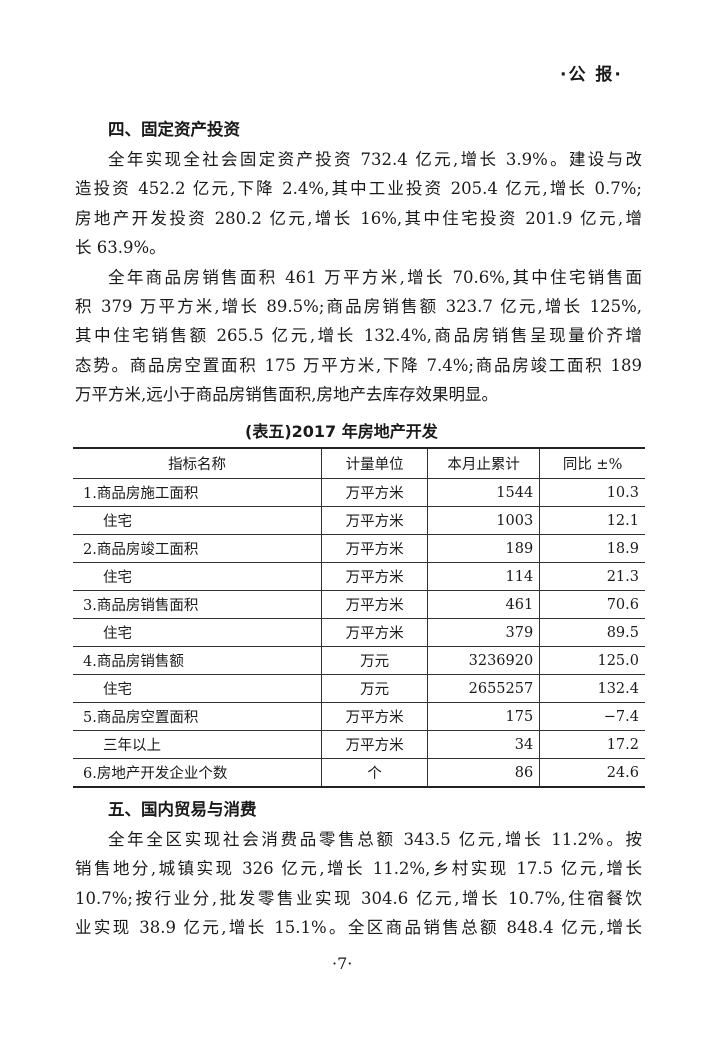 This screenshot has height=1049, width=716. I want to click on table-cell: 86, so click(483, 773).